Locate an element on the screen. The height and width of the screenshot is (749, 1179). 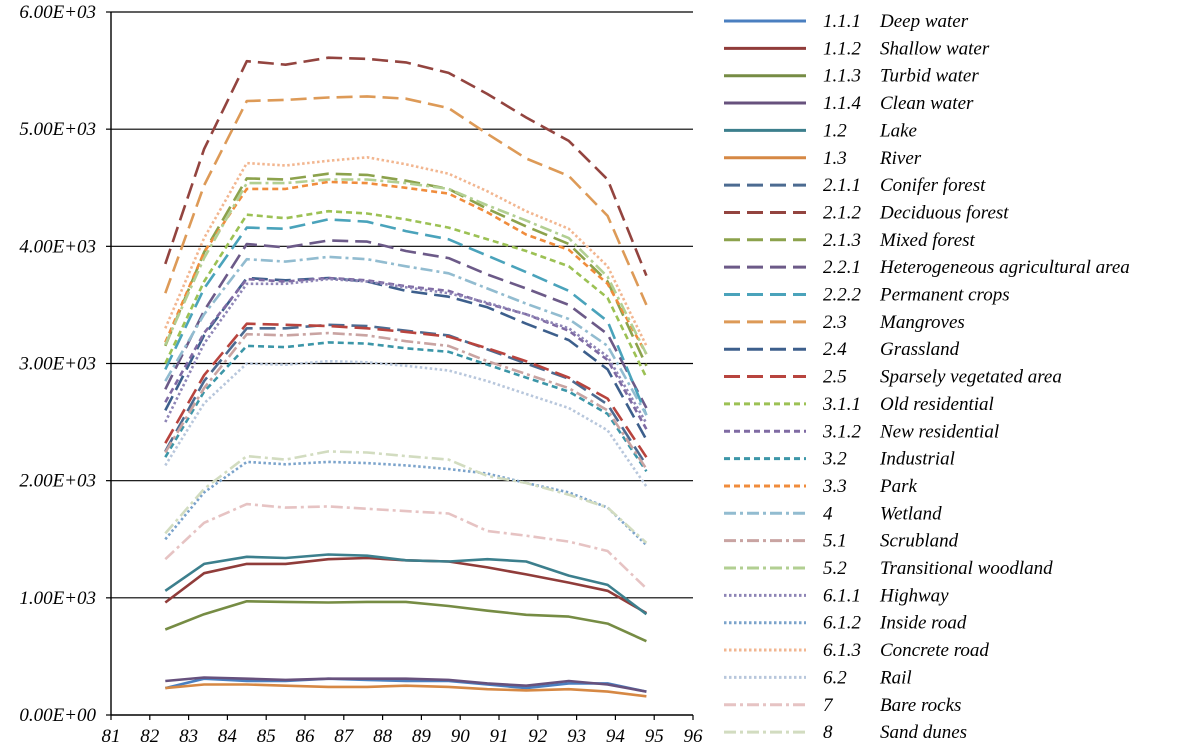
legend-label: Sand dunes is located at coordinates (923, 732).